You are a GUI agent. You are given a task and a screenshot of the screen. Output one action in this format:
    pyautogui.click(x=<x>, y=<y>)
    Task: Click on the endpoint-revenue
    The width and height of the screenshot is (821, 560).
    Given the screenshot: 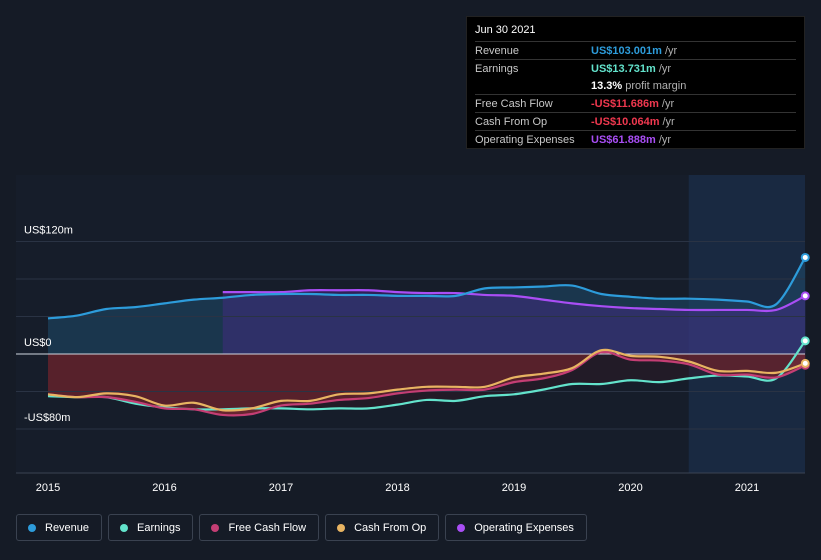 What is the action you would take?
    pyautogui.click(x=805, y=257)
    